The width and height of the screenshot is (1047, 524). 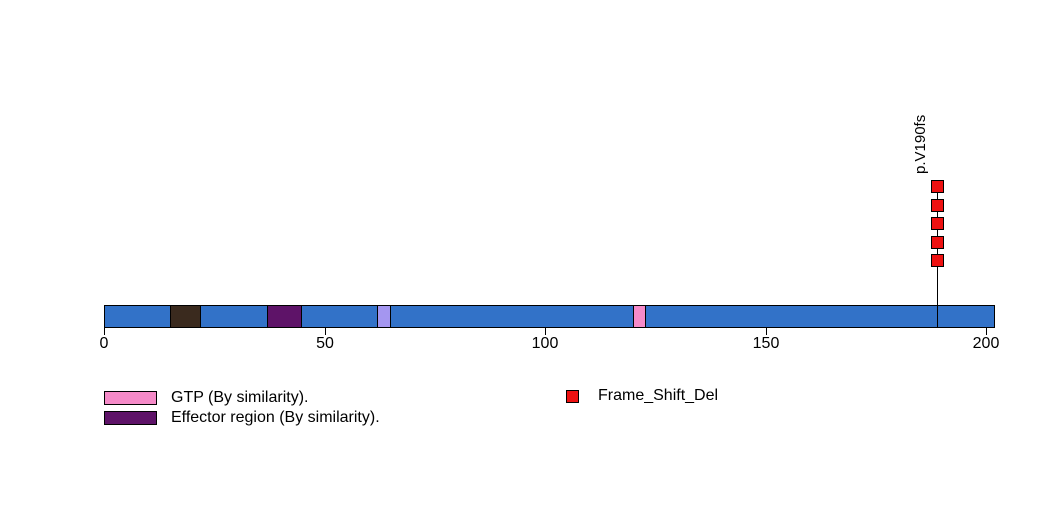 What do you see at coordinates (104, 343) in the screenshot?
I see `axis-tick-label: 0` at bounding box center [104, 343].